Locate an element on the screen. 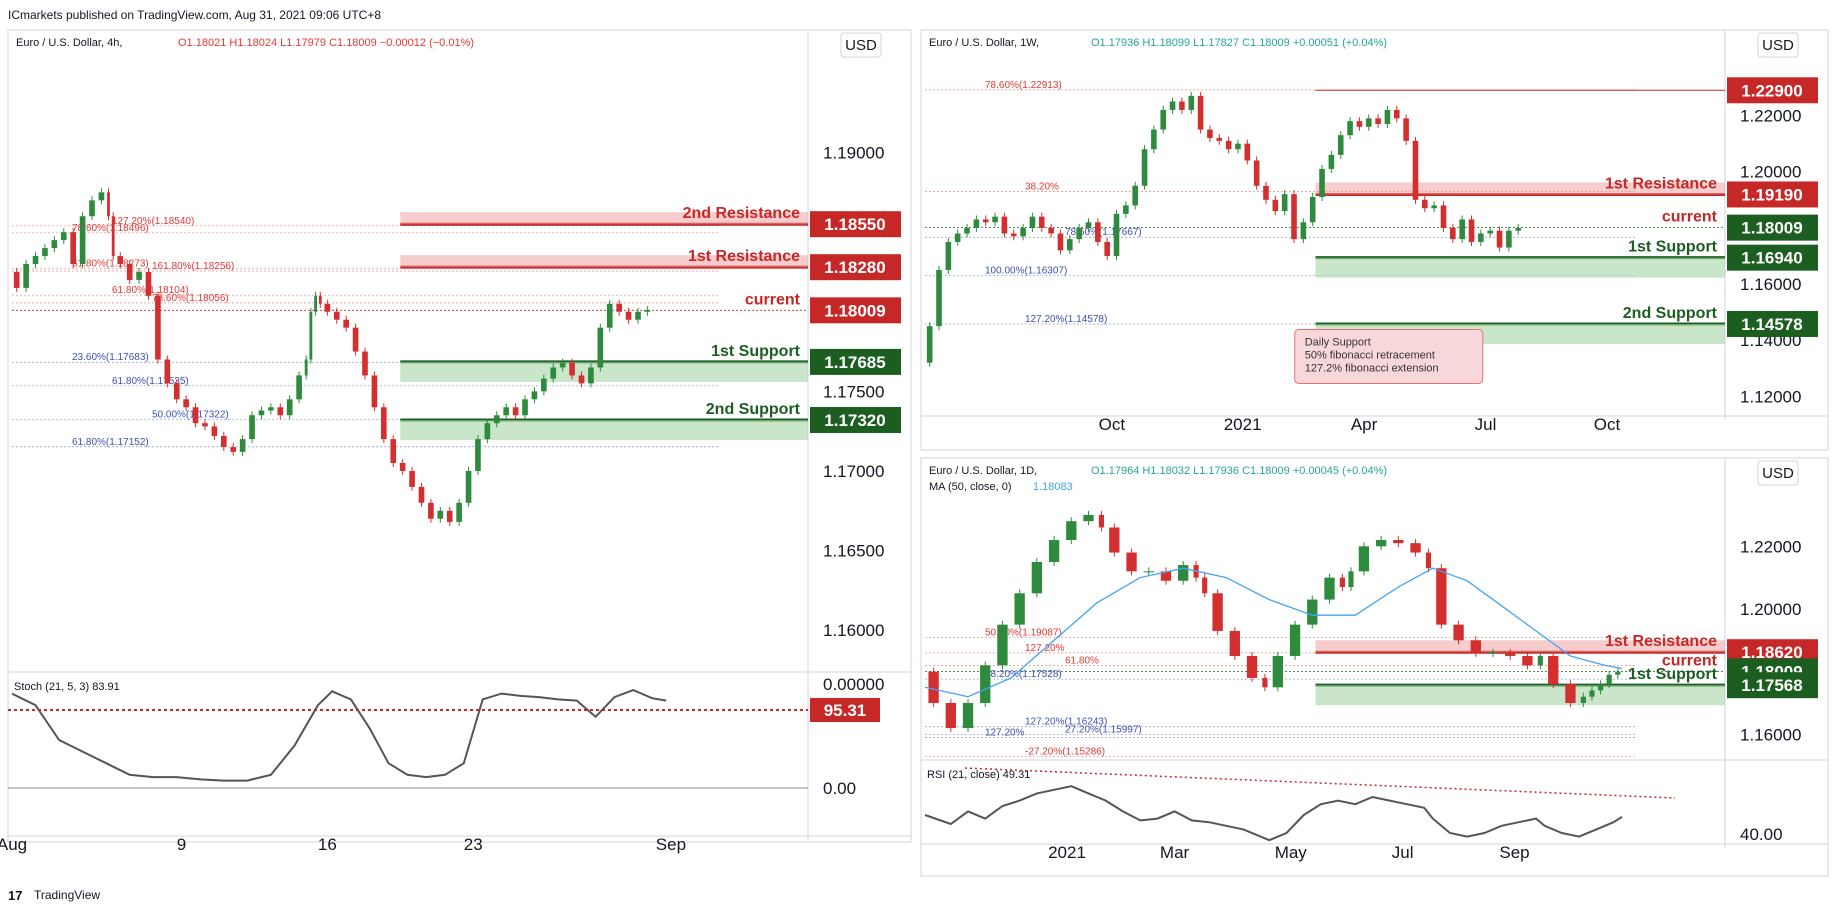 This screenshot has width=1837, height=918. level-price-label: 1.16940 is located at coordinates (1771, 258).